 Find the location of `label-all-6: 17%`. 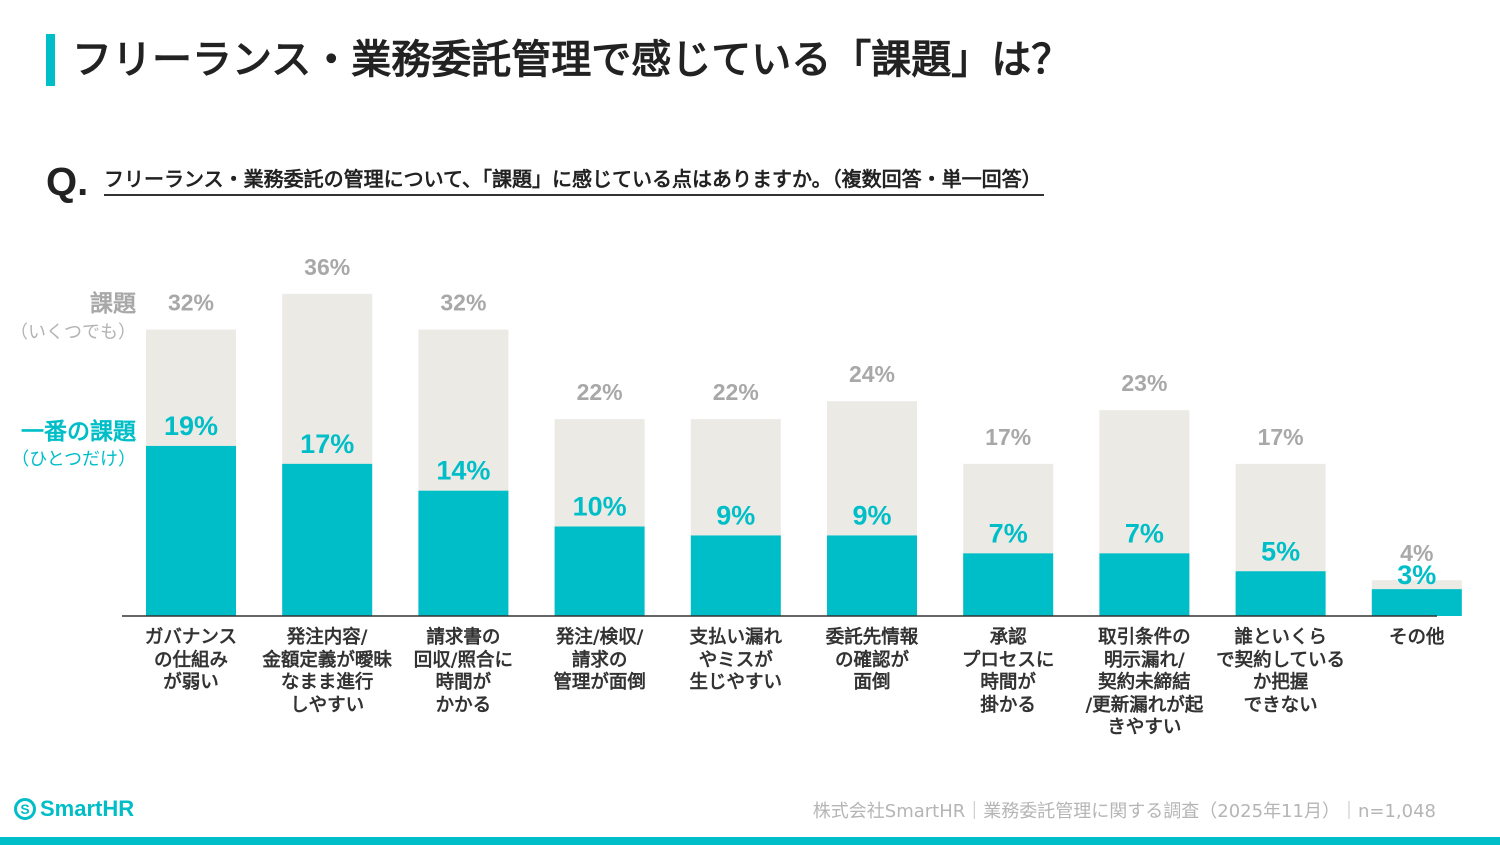

label-all-6: 17% is located at coordinates (1008, 437).